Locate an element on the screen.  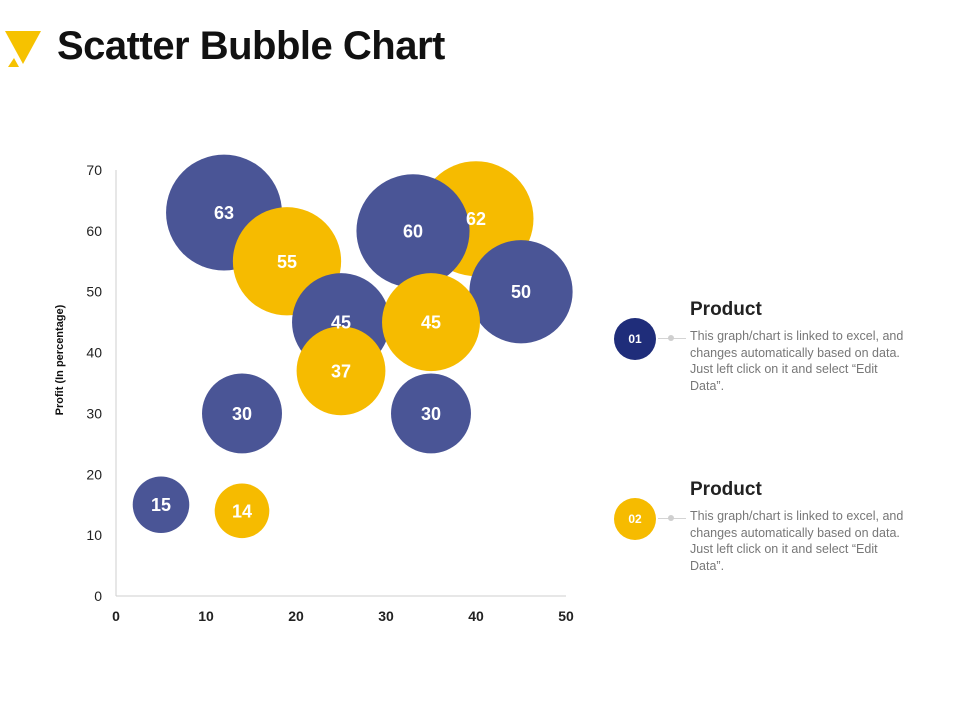
logo-icon is located at coordinates (23, 49).